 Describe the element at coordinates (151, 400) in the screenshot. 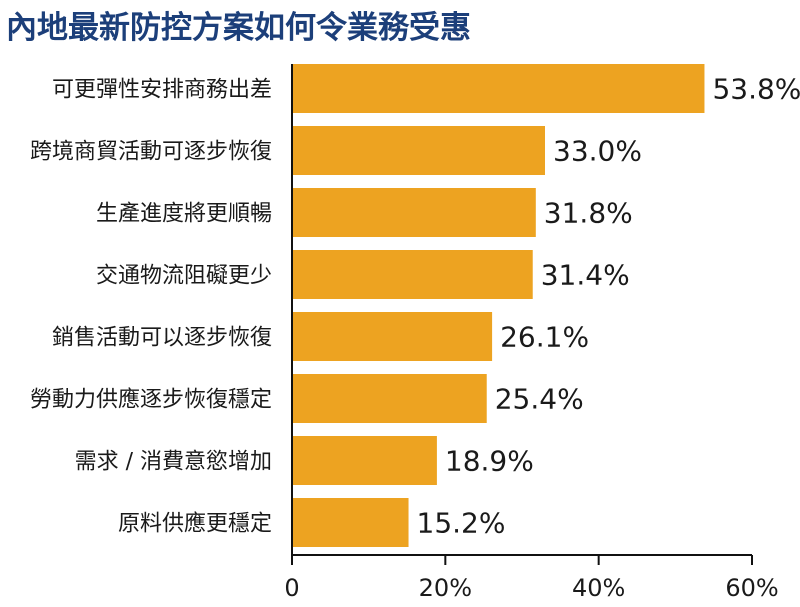

I see `category-label: 勞動力供應逐步恢復穩定` at that location.